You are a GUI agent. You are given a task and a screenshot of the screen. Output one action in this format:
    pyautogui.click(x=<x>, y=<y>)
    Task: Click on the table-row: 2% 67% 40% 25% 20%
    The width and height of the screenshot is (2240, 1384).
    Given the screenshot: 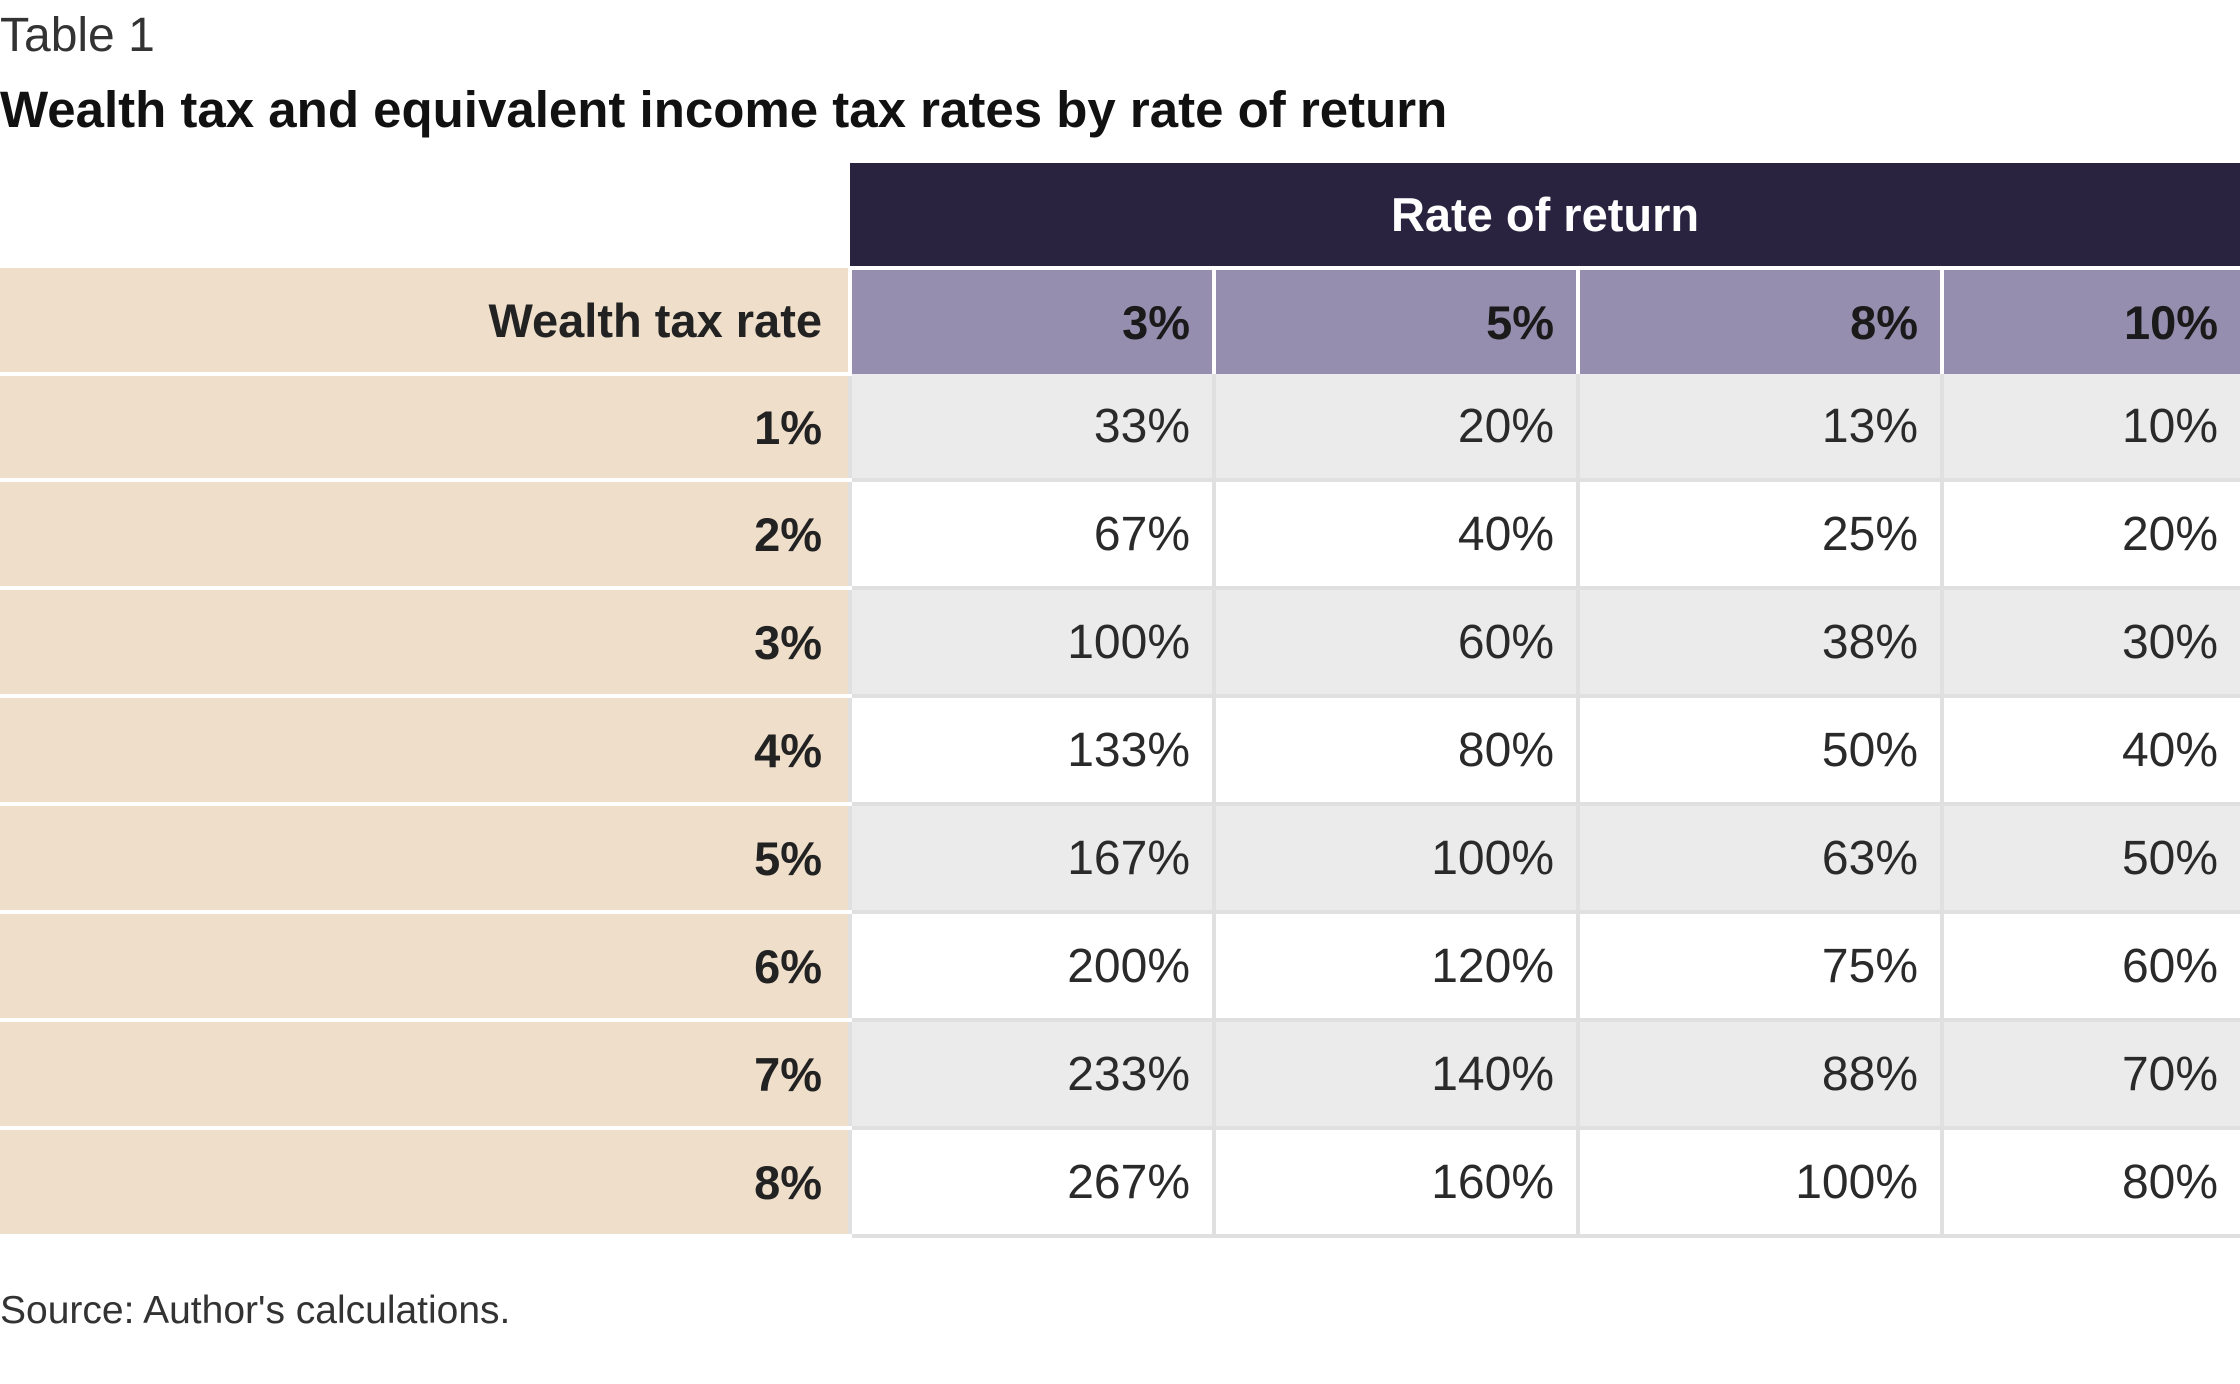 What is the action you would take?
    pyautogui.click(x=1120, y=535)
    